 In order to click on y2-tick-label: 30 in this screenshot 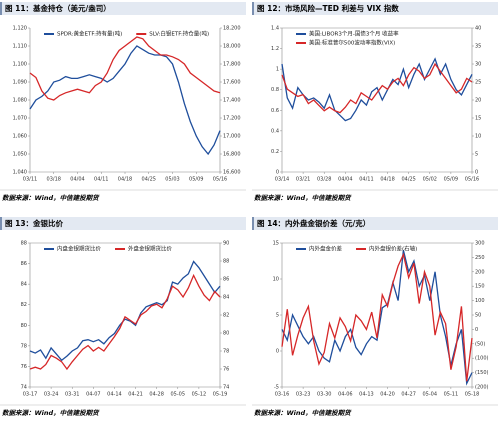, I will do `click(478, 65)`.